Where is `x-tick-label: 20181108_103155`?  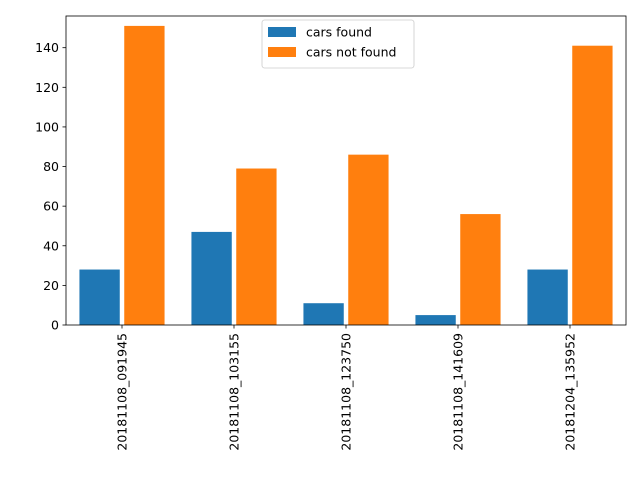
x-tick-label: 20181108_103155 is located at coordinates (234, 392).